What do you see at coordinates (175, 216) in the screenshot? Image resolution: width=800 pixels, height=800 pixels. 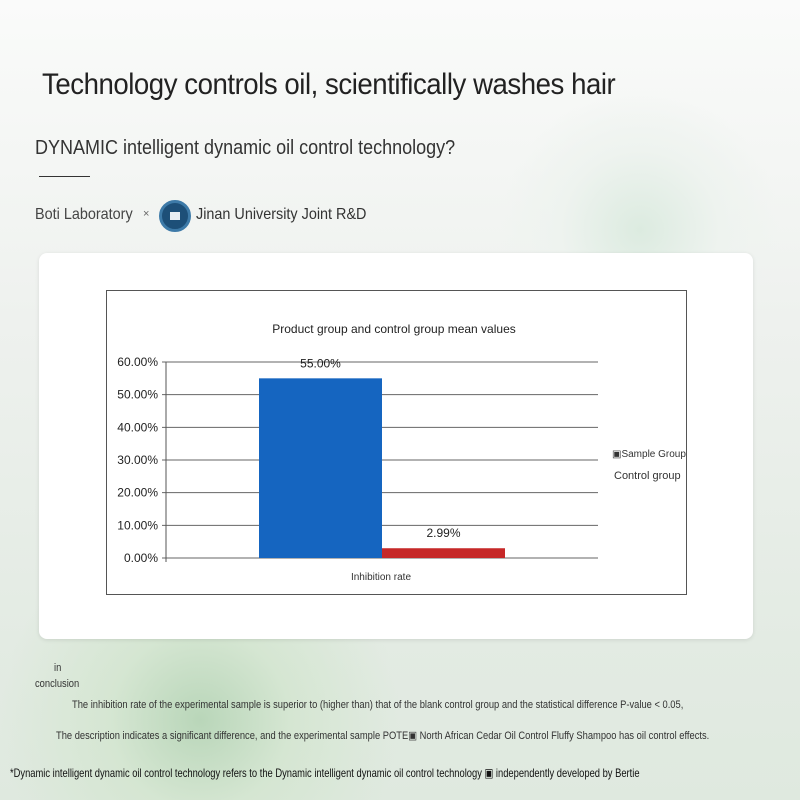 I see `university-logo-icon` at bounding box center [175, 216].